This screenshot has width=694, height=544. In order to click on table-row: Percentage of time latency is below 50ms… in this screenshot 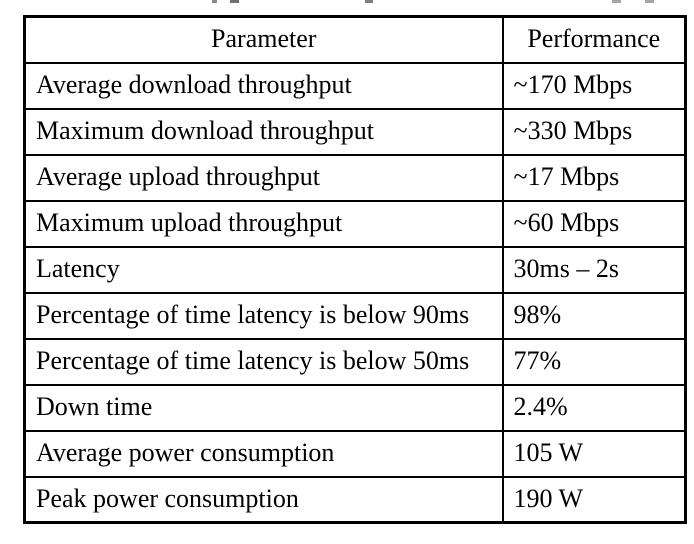, I will do `click(355, 361)`.